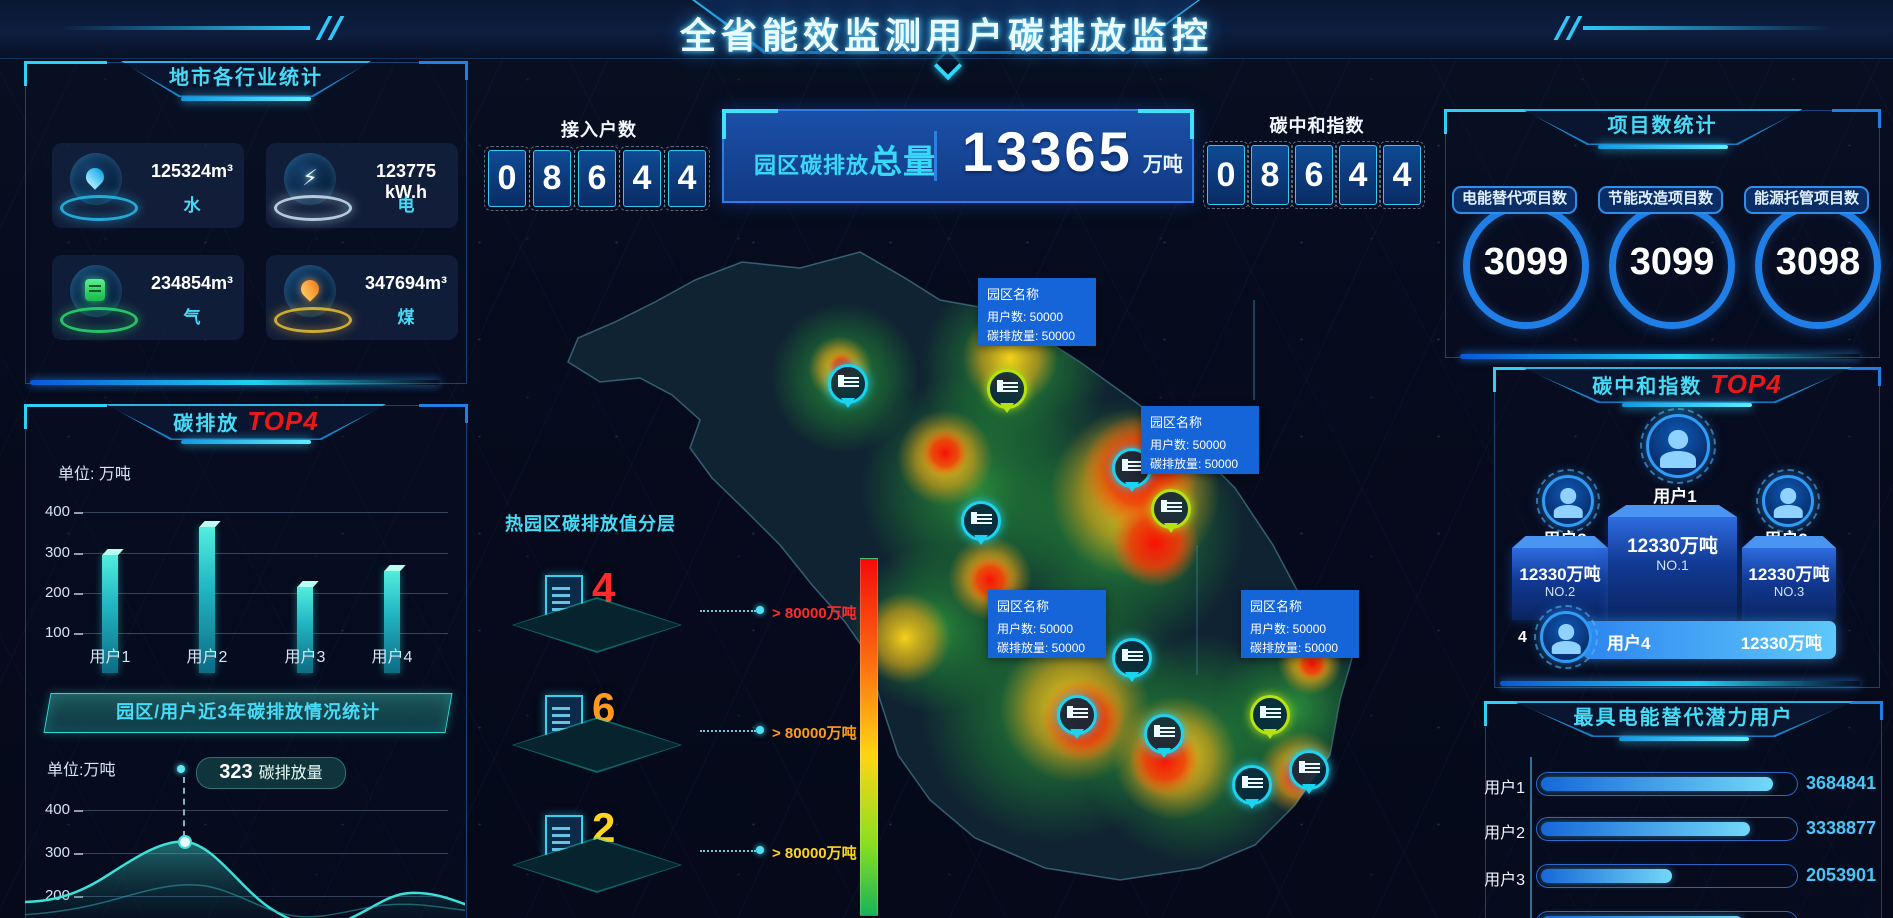  What do you see at coordinates (57, 809) in the screenshot?
I see `y-tick: 400` at bounding box center [57, 809].